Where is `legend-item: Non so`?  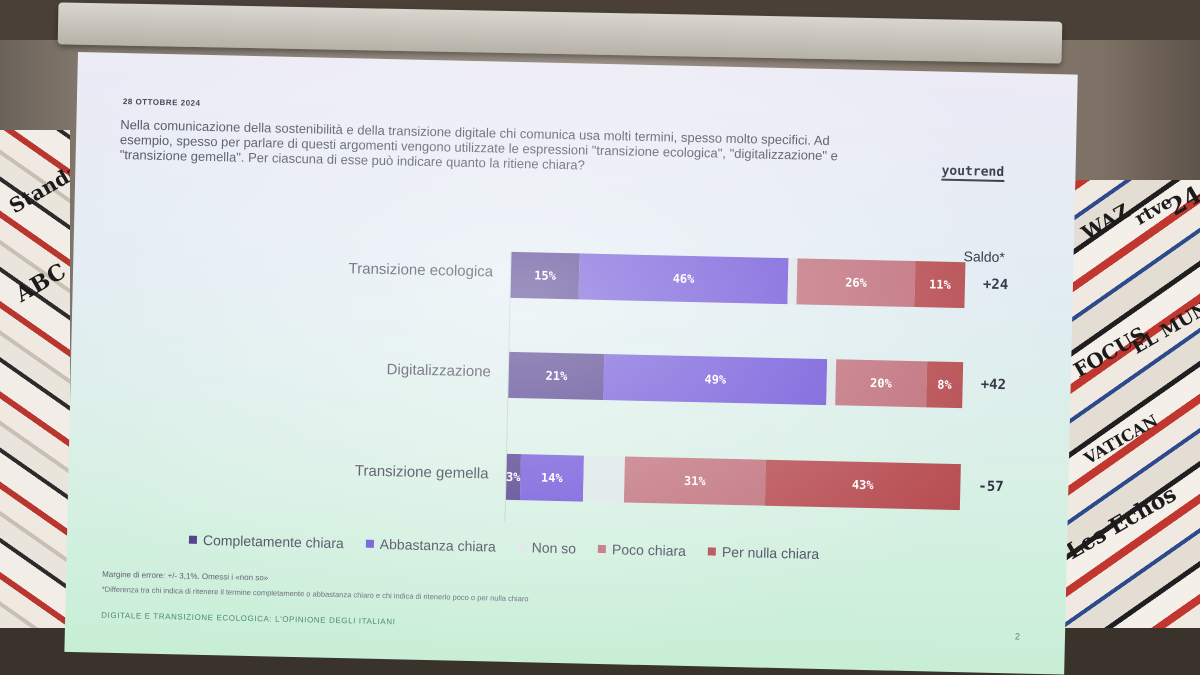
legend-item: Non so is located at coordinates (547, 548).